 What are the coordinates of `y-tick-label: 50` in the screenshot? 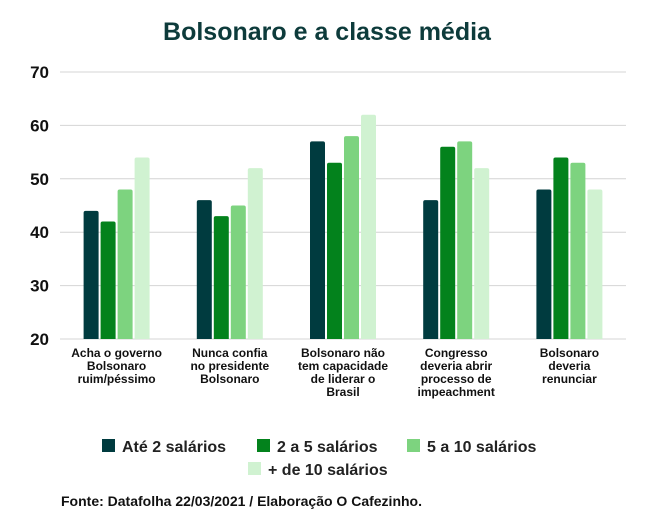 It's located at (39, 179).